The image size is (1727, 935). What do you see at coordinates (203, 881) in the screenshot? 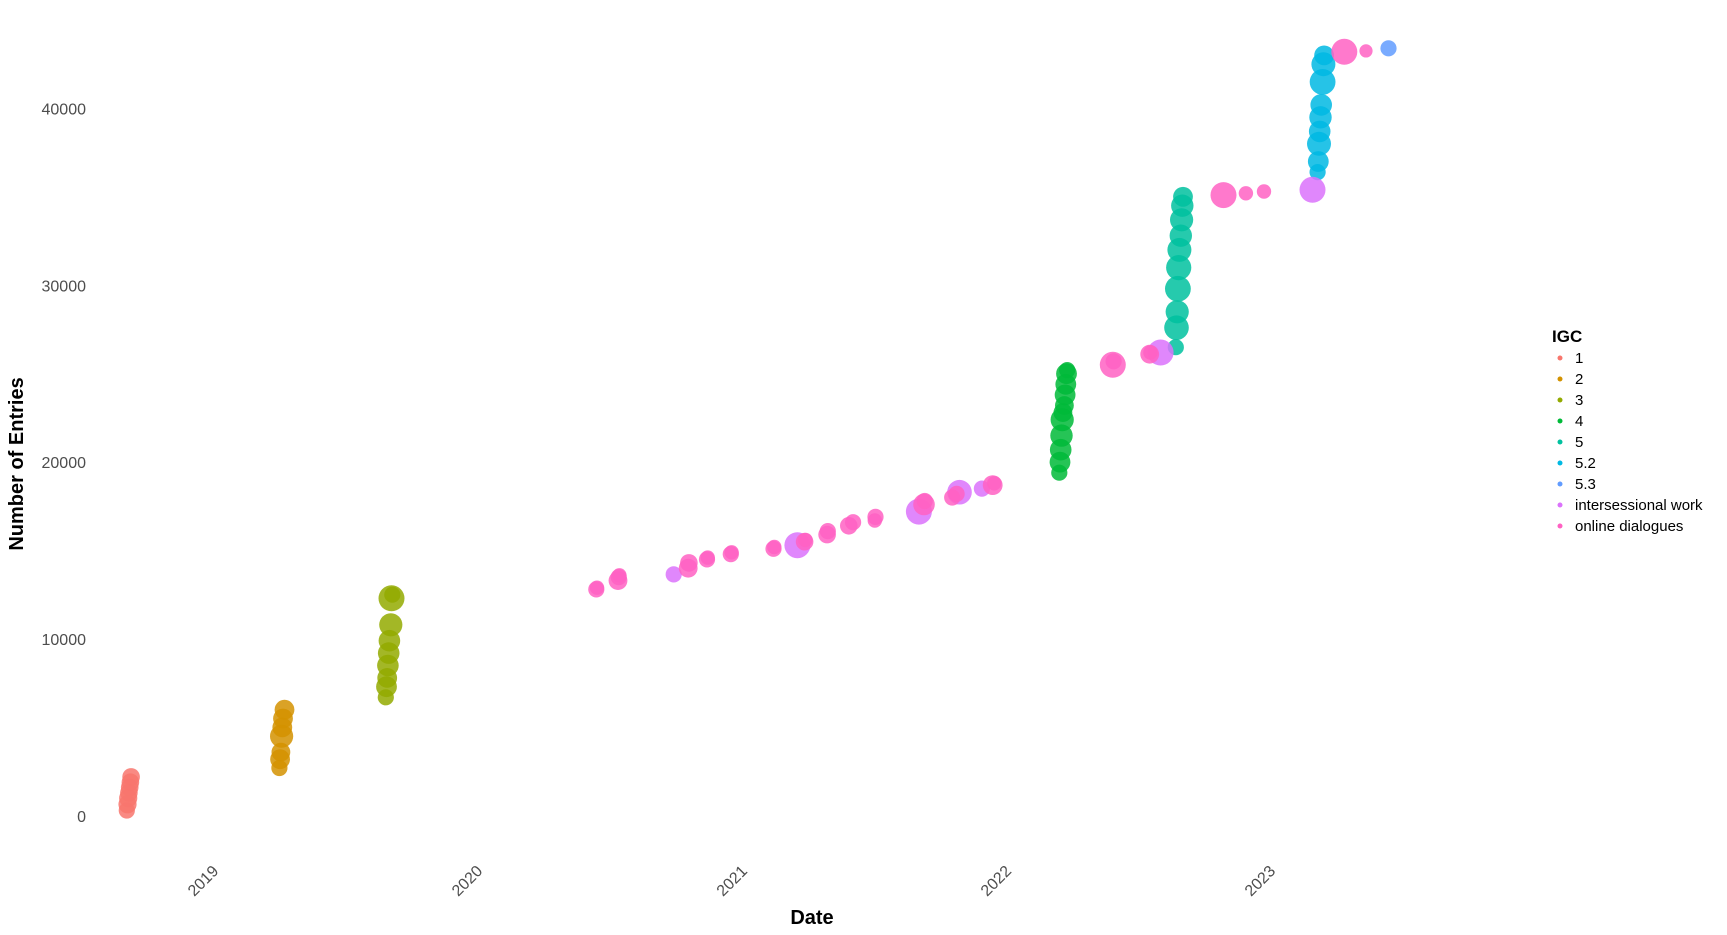
I see `x-tick-label: 2019` at bounding box center [203, 881].